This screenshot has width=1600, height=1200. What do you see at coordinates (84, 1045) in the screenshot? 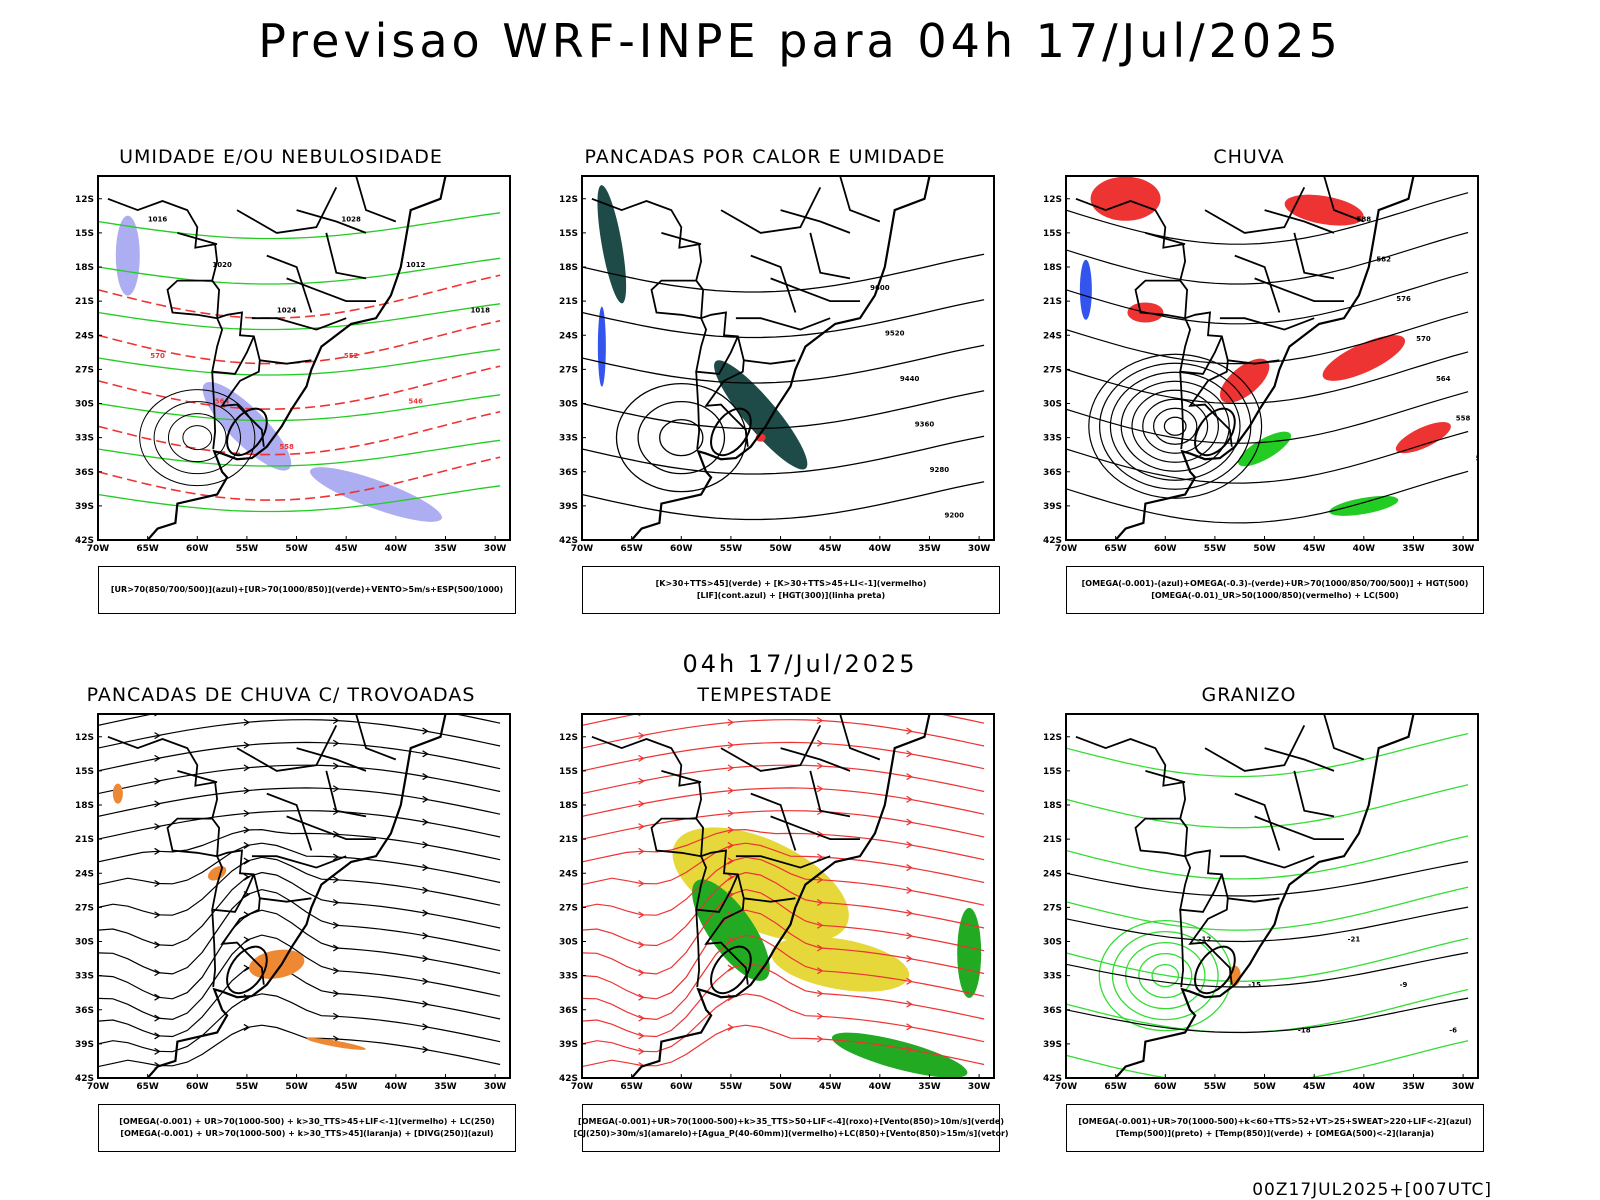
I see `lat-tick-label: 39S` at bounding box center [84, 1045].